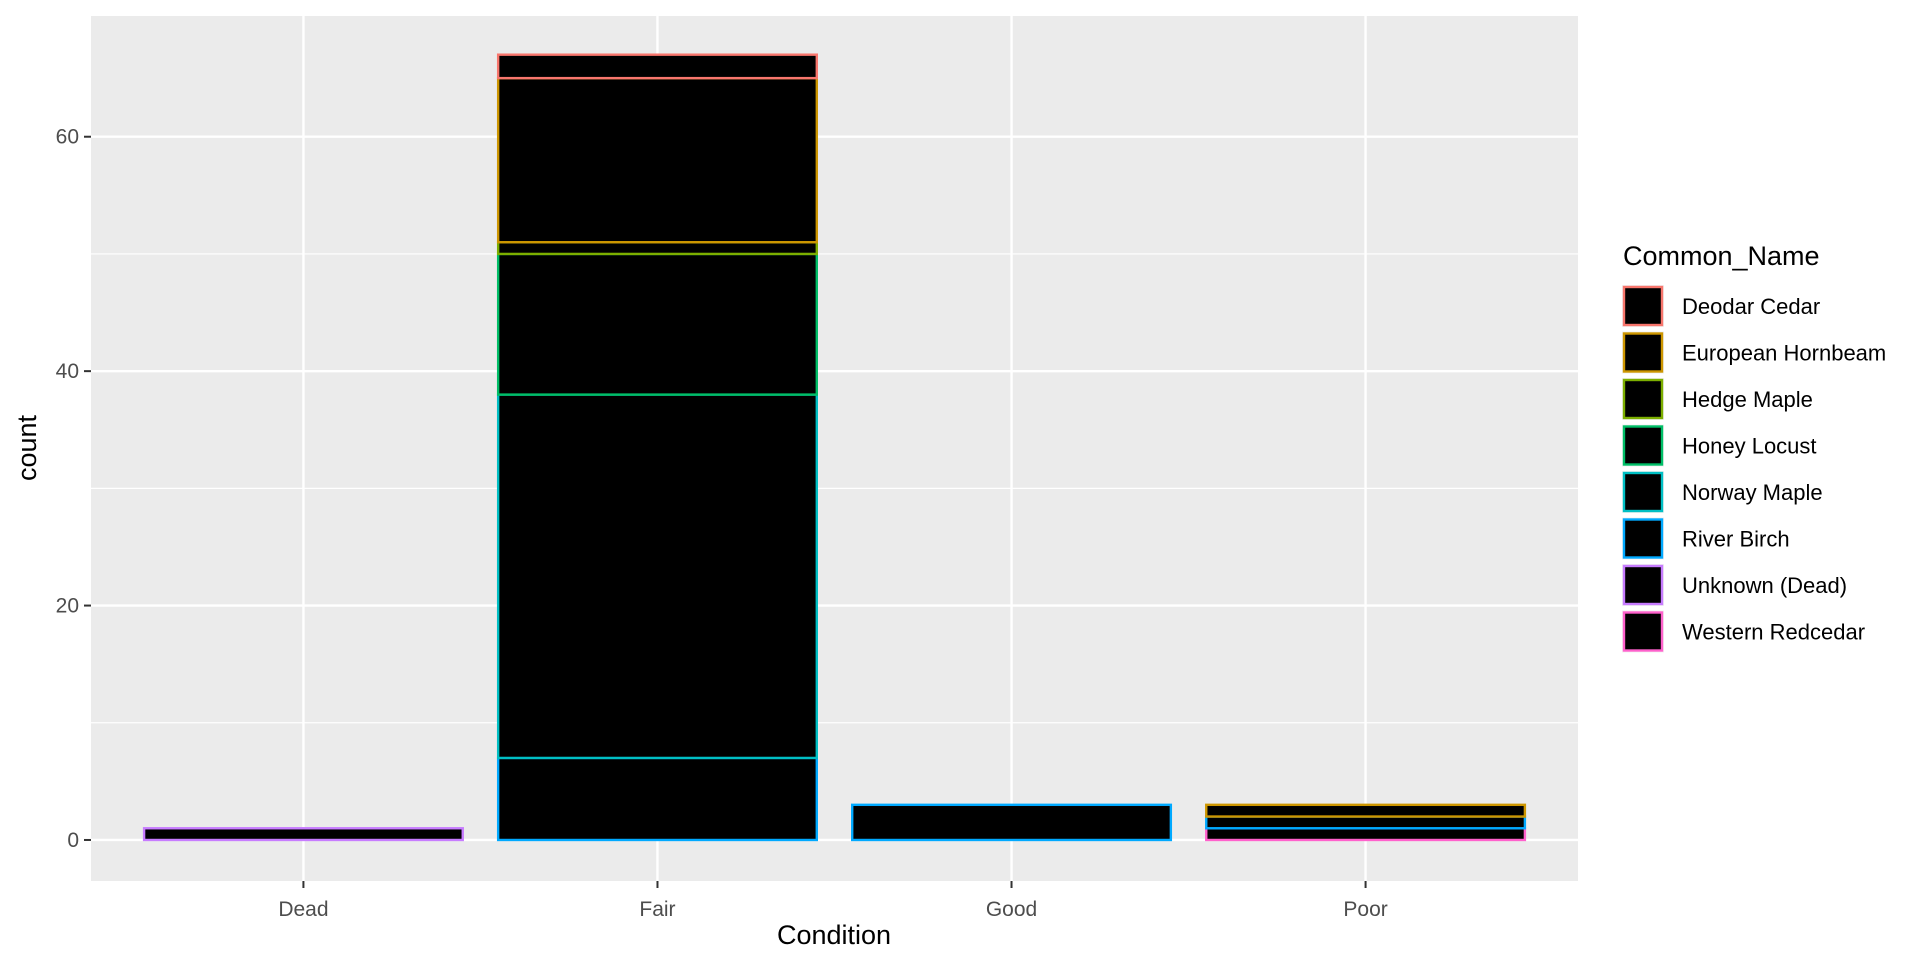 This screenshot has height=960, width=1920. Describe the element at coordinates (1721, 256) in the screenshot. I see `legend-title: Common_Name` at that location.